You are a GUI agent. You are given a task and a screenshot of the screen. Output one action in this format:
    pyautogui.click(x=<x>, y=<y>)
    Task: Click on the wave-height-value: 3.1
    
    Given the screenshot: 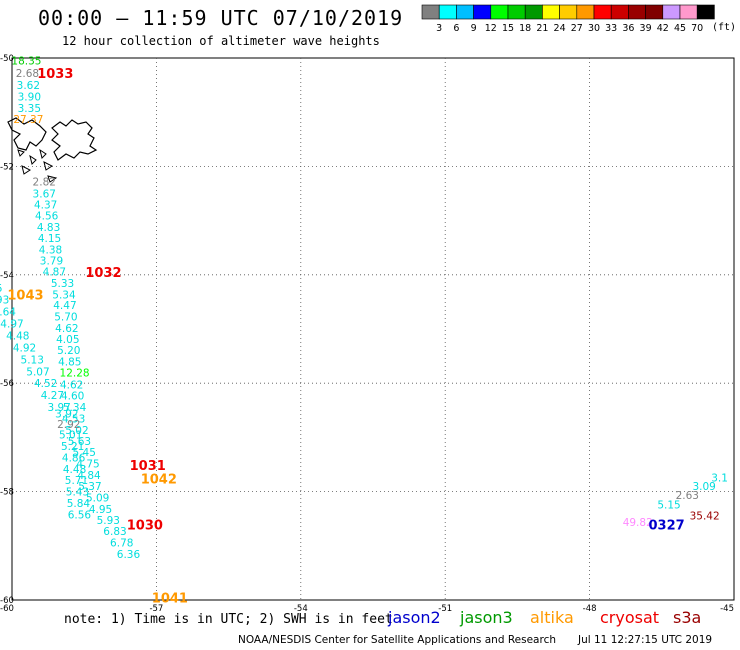 What is the action you would take?
    pyautogui.click(x=719, y=479)
    